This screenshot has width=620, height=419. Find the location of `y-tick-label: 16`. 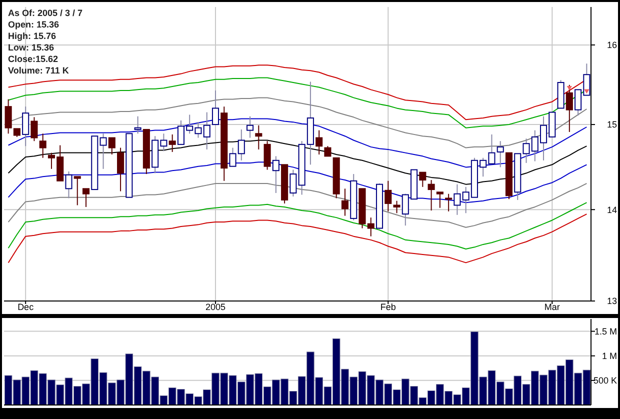

y-tick-label: 16 is located at coordinates (611, 45).